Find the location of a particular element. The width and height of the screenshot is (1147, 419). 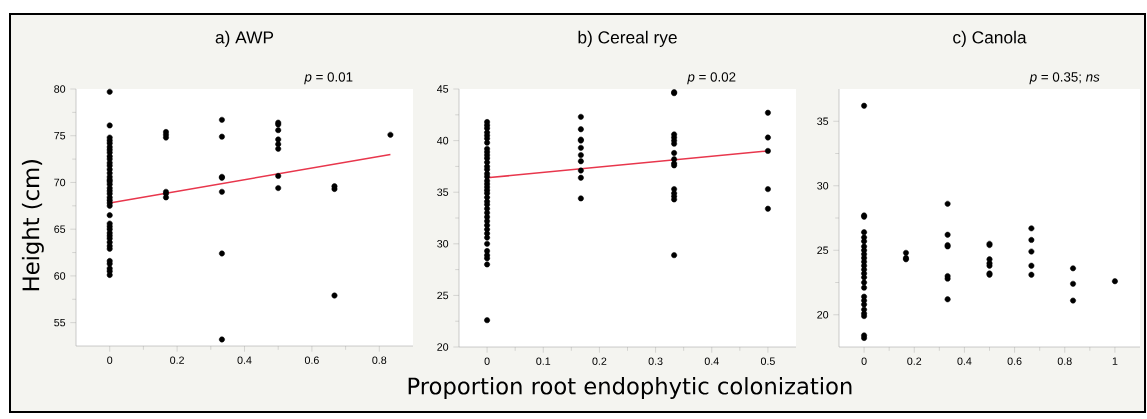

chart-title: c) Canola is located at coordinates (990, 38).